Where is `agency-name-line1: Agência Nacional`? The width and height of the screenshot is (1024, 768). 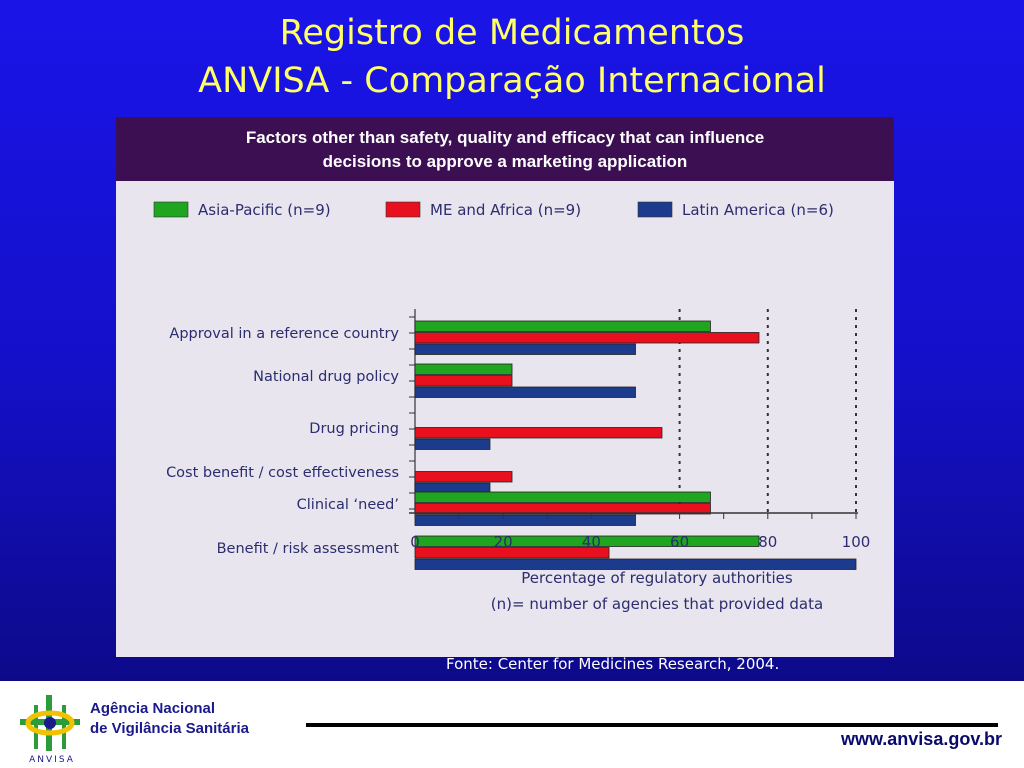 agency-name-line1: Agência Nacional is located at coordinates (153, 708).